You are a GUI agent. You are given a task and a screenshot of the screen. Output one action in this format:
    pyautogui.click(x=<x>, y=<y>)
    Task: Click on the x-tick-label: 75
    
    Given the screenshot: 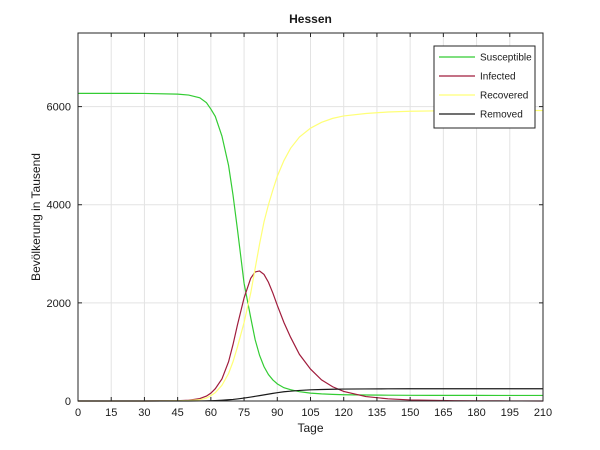 What is the action you would take?
    pyautogui.click(x=244, y=413)
    